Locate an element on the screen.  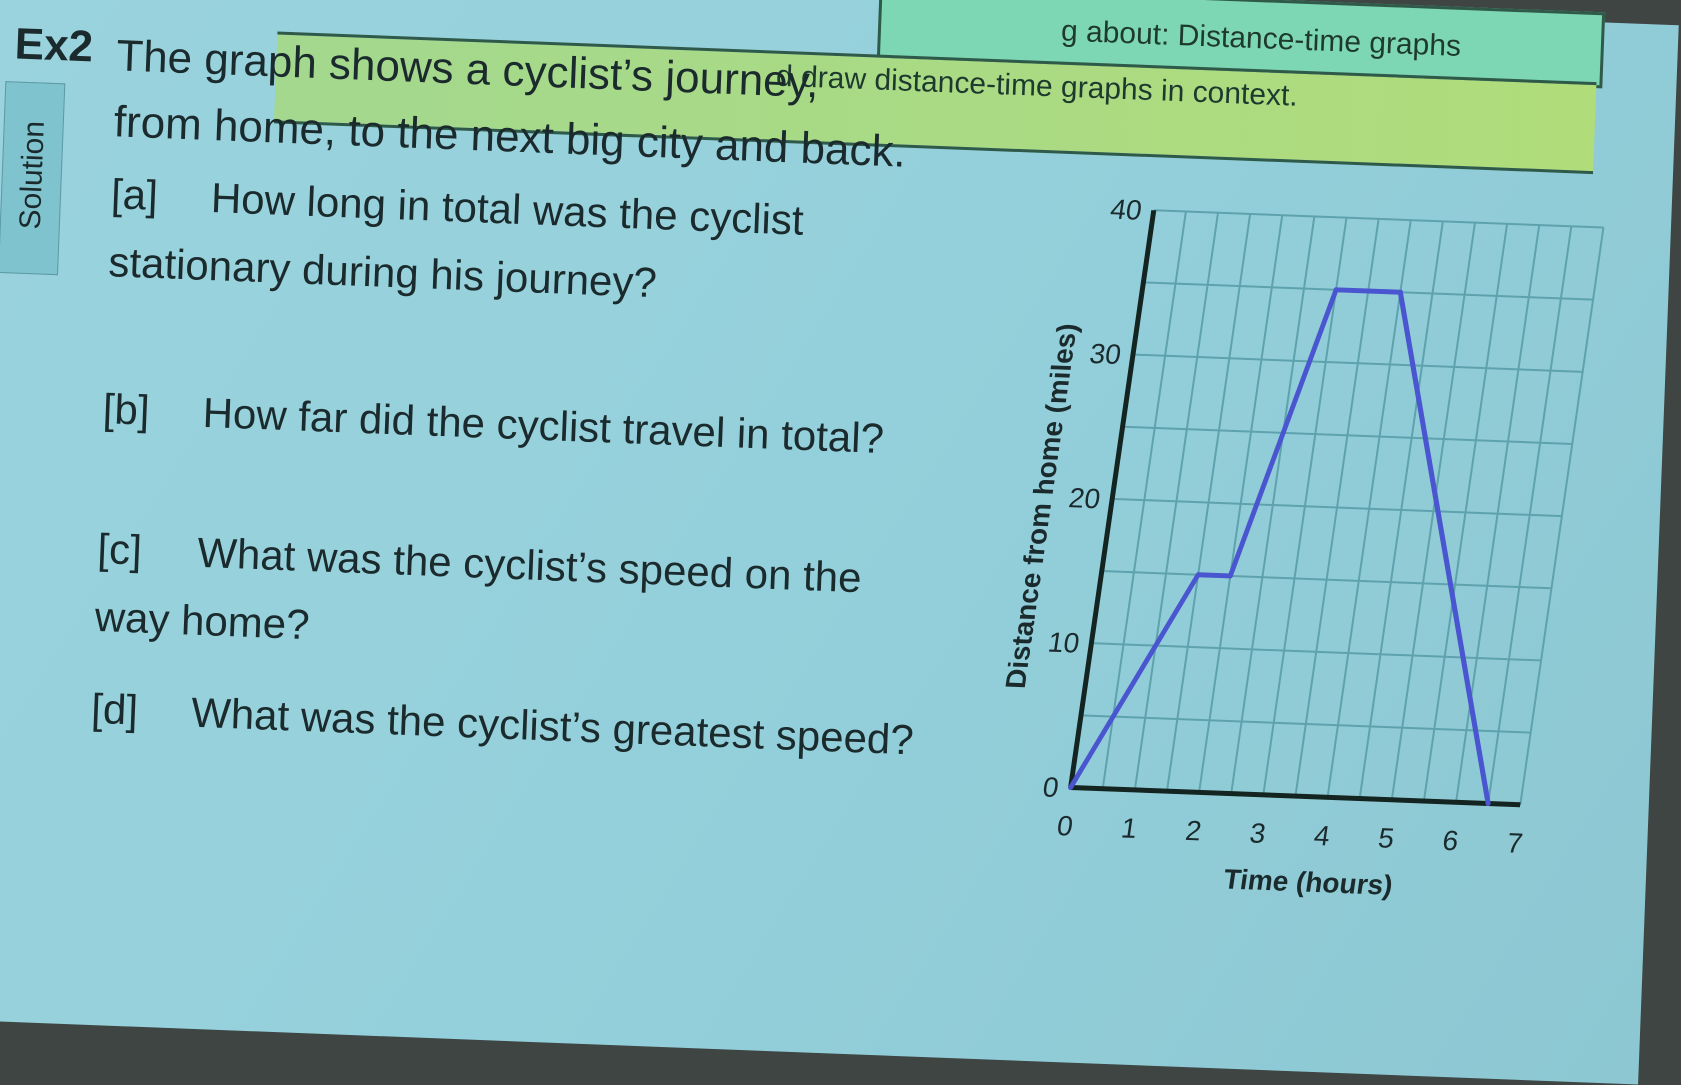
chart-series is located at coordinates (1279, 547).